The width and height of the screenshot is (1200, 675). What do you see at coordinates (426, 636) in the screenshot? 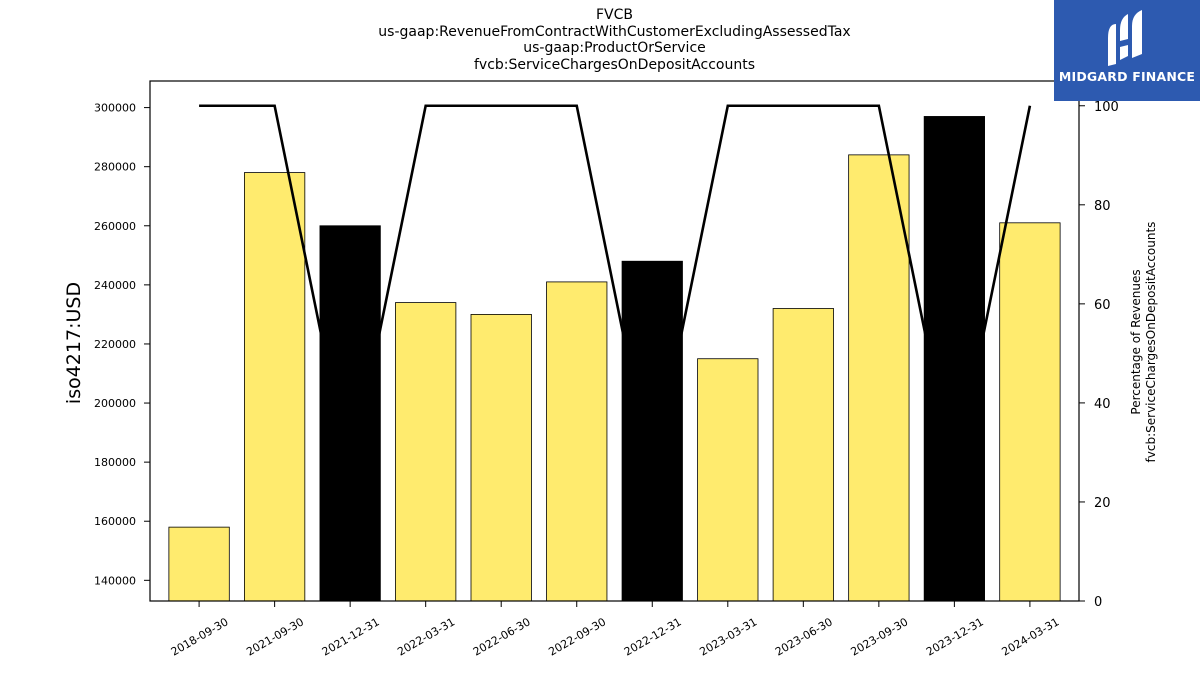
I see `x-tick-label-2022-03-31: 2022-03-31` at bounding box center [426, 636].